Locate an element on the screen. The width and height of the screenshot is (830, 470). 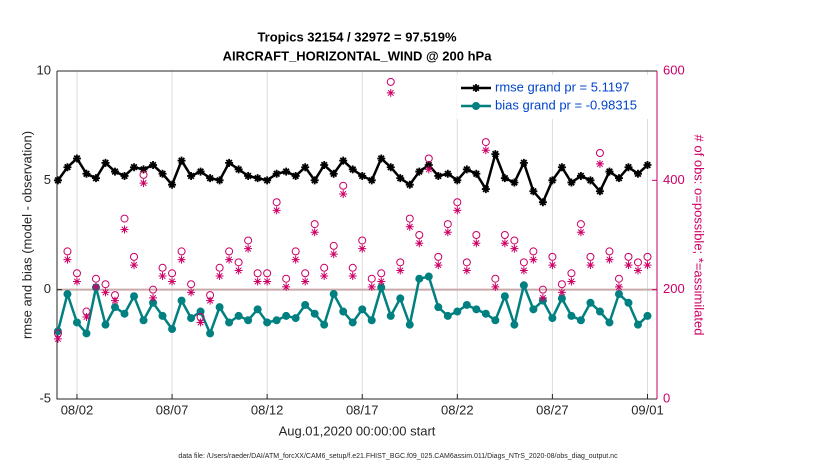
x-axis-label: Aug.01,2020 00:00:00 start is located at coordinates (357, 430).